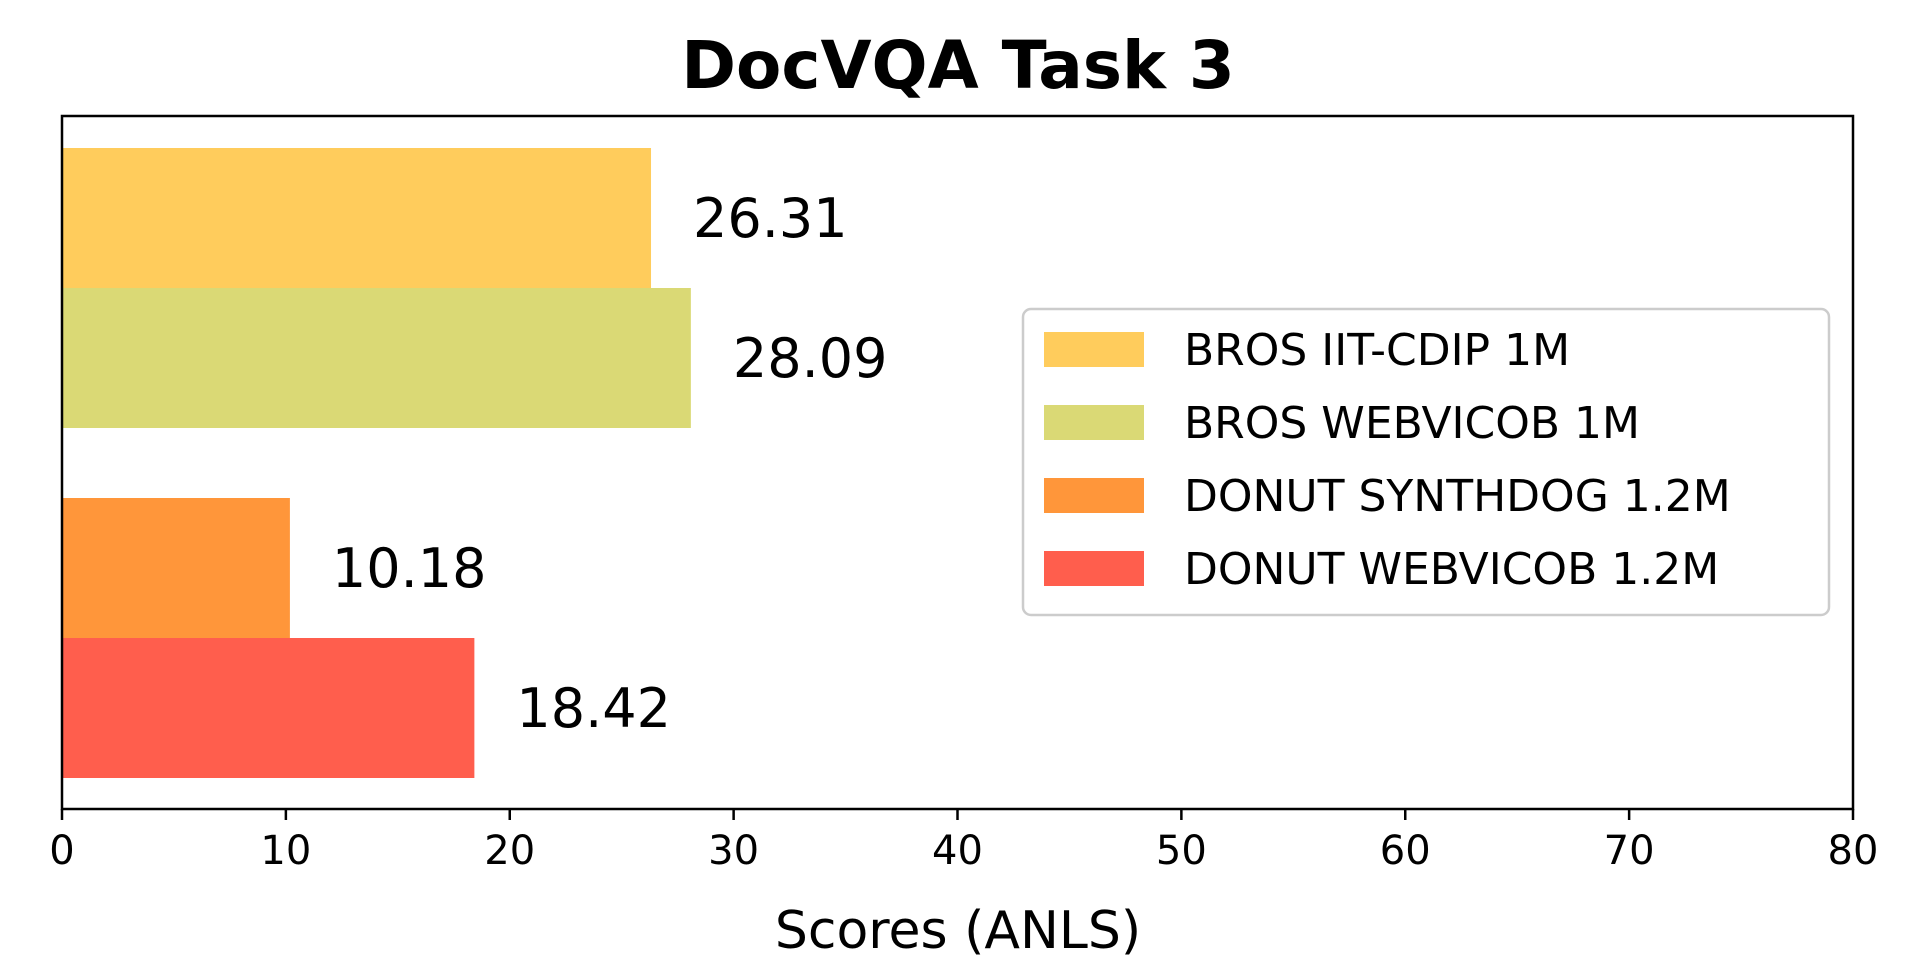  What do you see at coordinates (1457, 496) in the screenshot?
I see `legend-label-donut-synthdog-1-2m: DONUT SYNTHDOG 1.2M` at bounding box center [1457, 496].